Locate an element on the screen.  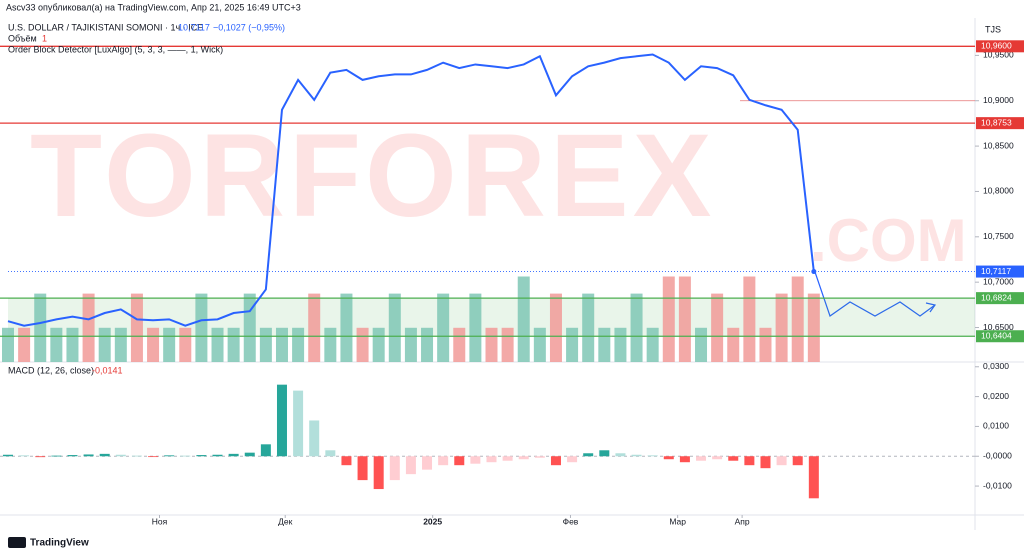
x-tick-label: Ноя is located at coordinates (160, 521).